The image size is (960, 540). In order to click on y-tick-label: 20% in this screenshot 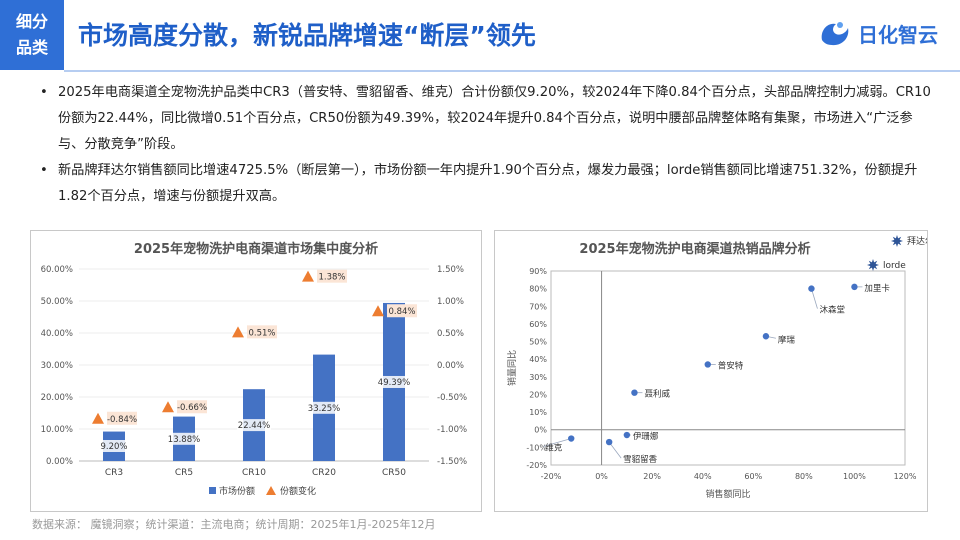, I will do `click(538, 394)`.